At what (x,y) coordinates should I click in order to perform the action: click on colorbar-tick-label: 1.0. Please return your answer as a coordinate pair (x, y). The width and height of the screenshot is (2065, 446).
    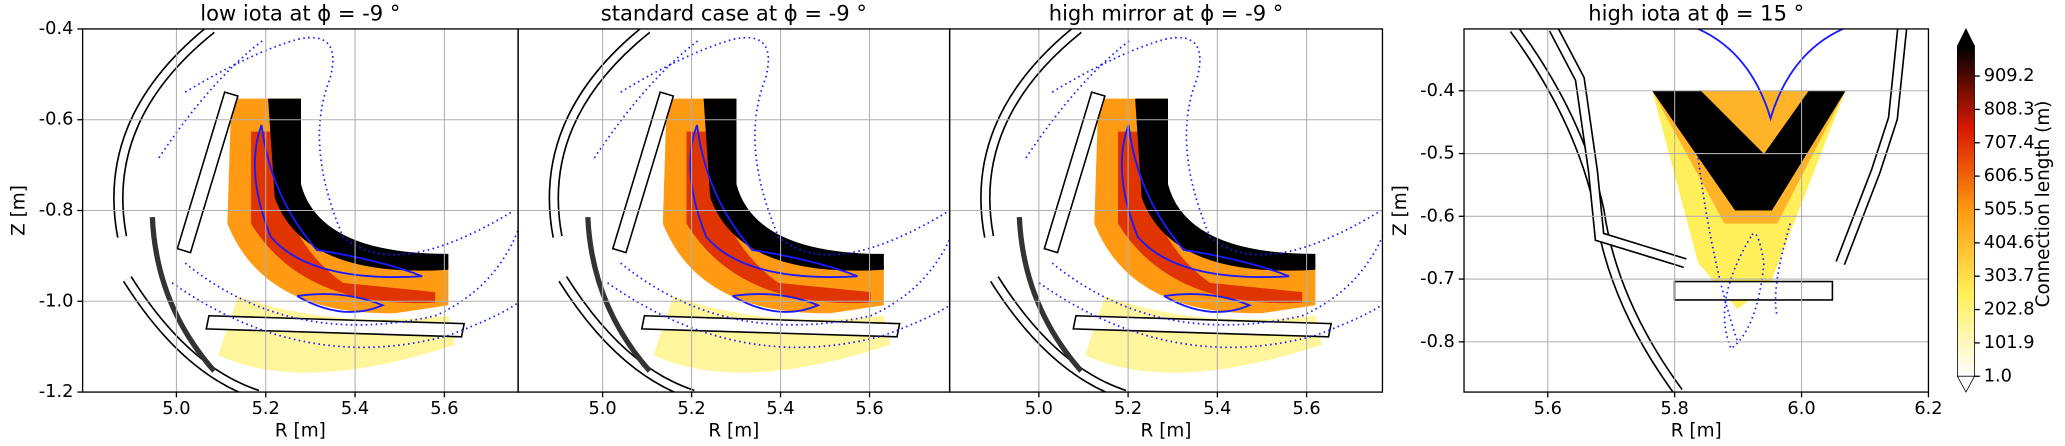
    Looking at the image, I should click on (1998, 376).